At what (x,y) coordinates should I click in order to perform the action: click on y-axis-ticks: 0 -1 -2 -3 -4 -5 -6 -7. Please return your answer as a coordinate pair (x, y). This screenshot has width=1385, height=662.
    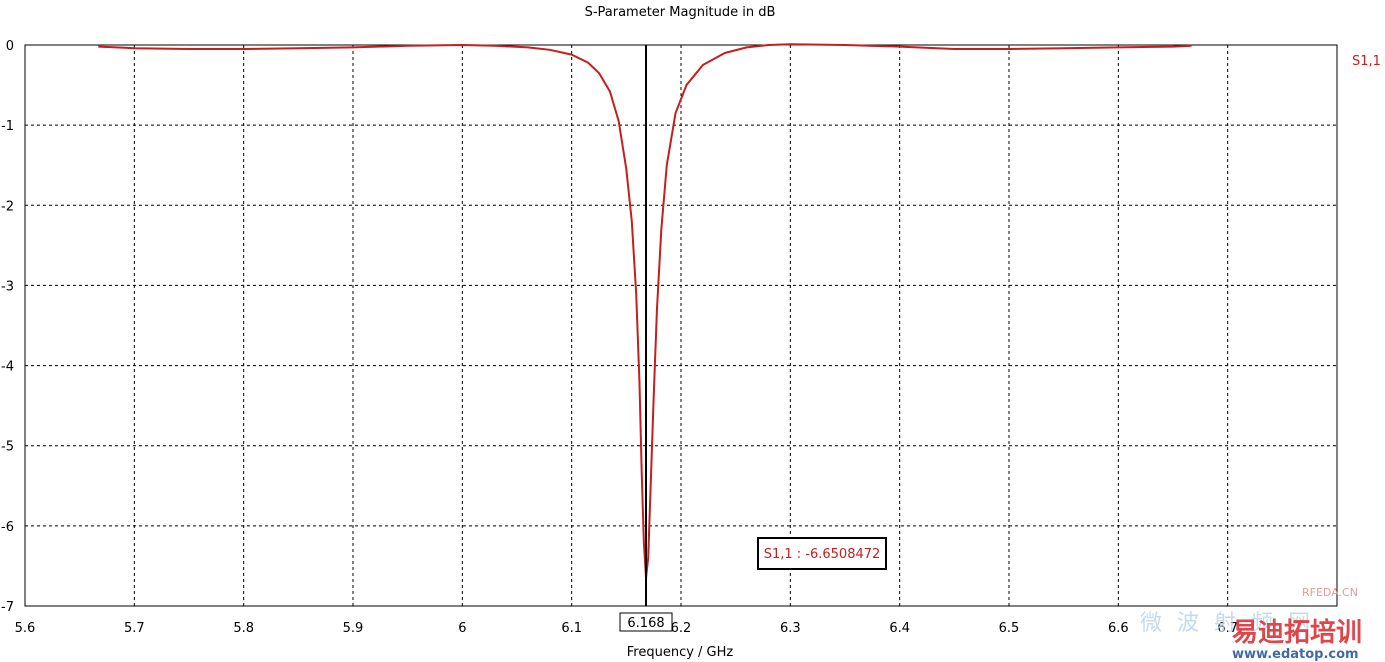
    Looking at the image, I should click on (7, 327).